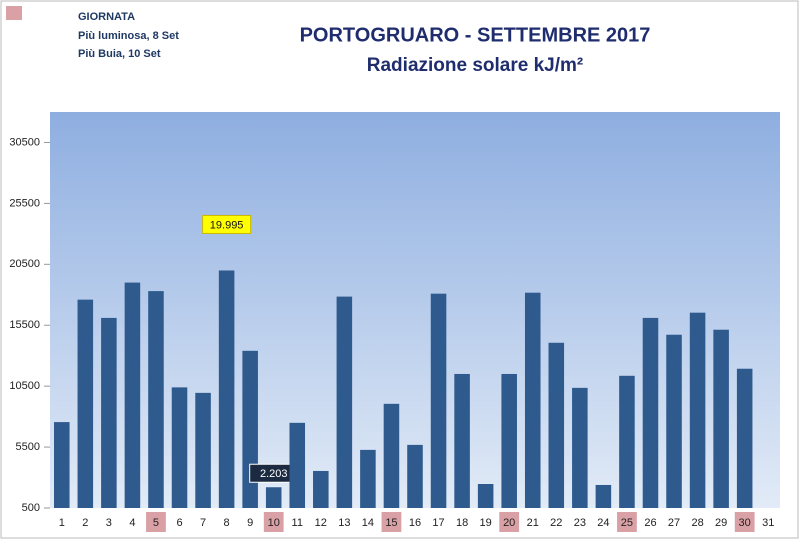 This screenshot has height=545, width=800. Describe the element at coordinates (721, 523) in the screenshot. I see `x-tick-label: 29` at that location.